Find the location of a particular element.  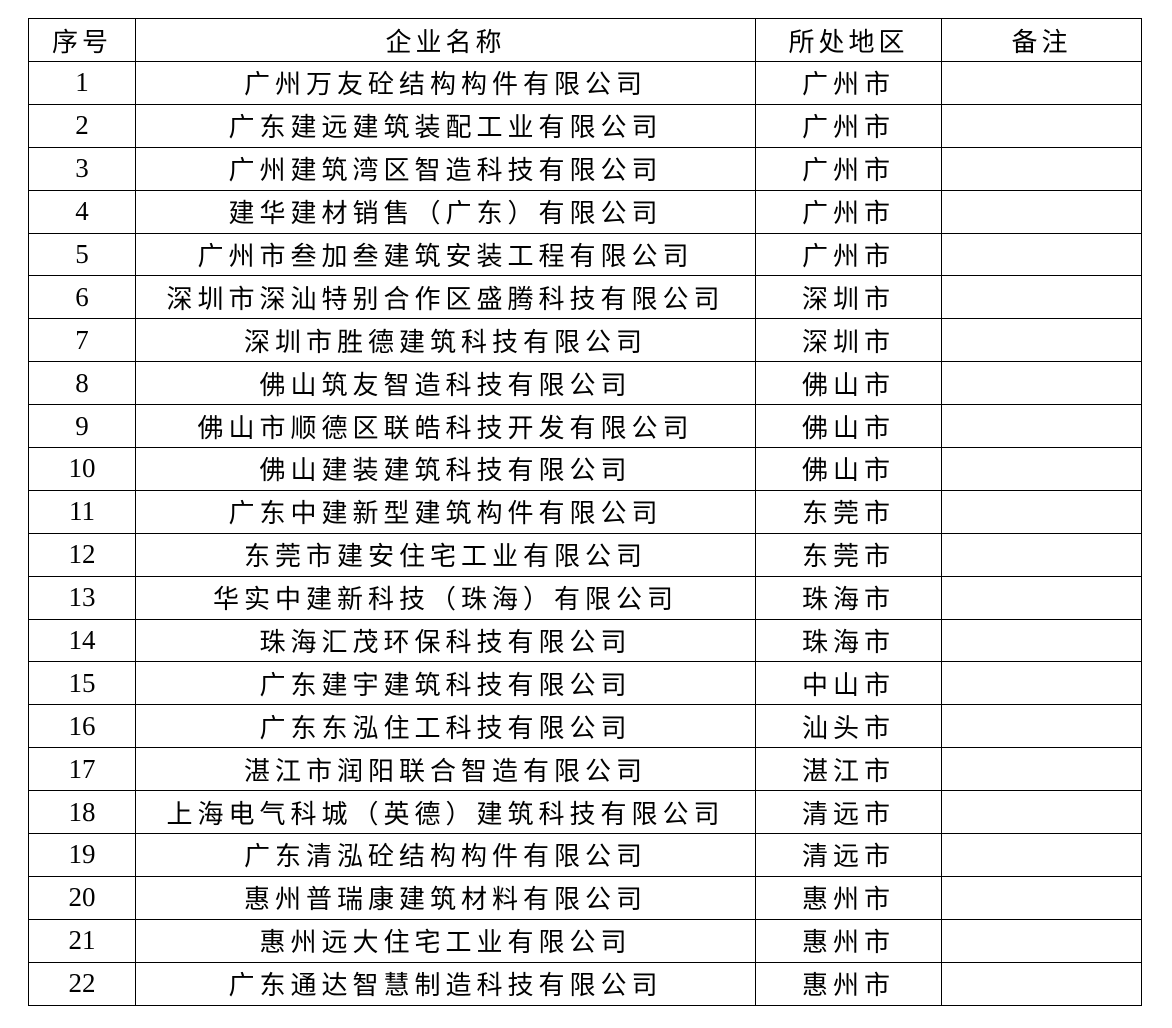

table-row: 16 广东东泓住工科技有限公司 汕头市 is located at coordinates (585, 726).